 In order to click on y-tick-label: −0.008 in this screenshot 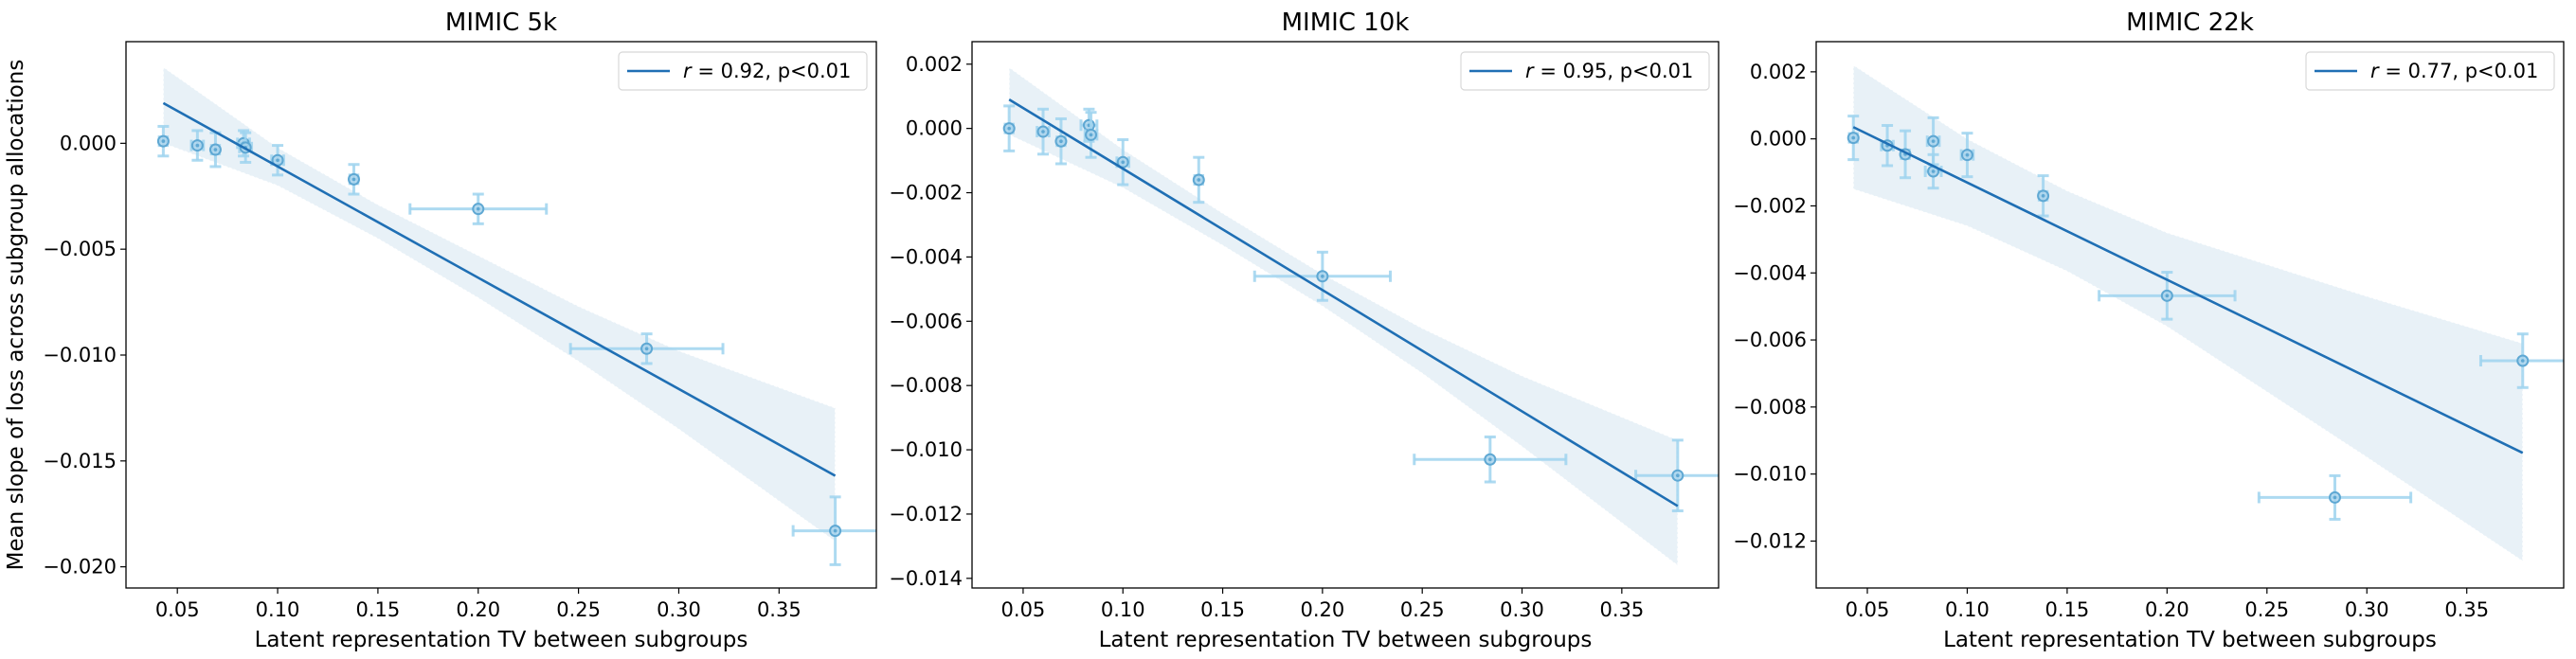, I will do `click(1770, 407)`.